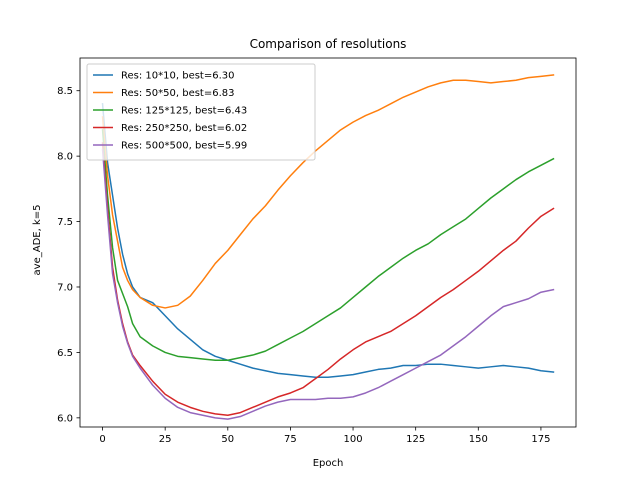  What do you see at coordinates (184, 146) in the screenshot?
I see `legend-label-5: Res: 500*500, best=5.99` at bounding box center [184, 146].